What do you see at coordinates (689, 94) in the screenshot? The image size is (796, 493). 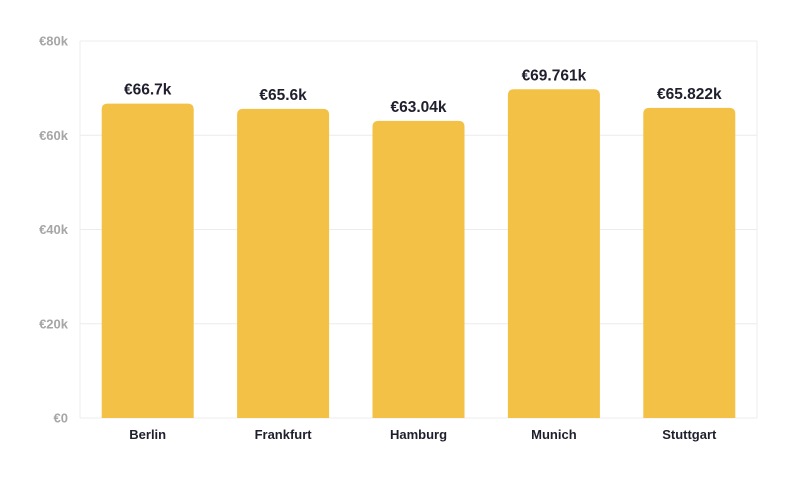 I see `data-label: €65.822k` at bounding box center [689, 94].